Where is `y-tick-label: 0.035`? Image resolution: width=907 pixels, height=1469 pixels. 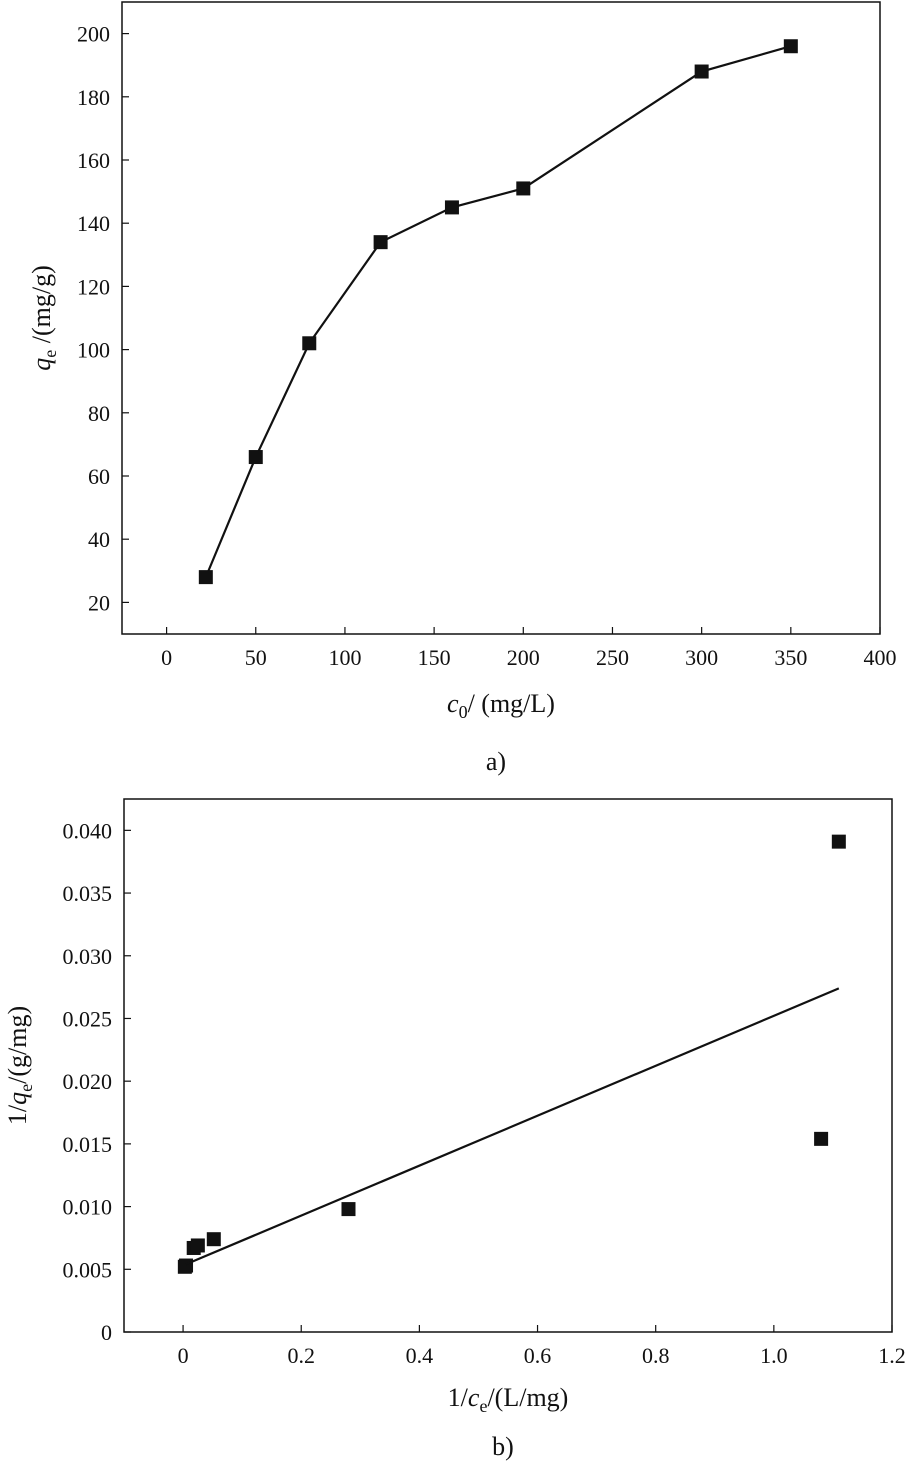 y-tick-label: 0.035 is located at coordinates (88, 893).